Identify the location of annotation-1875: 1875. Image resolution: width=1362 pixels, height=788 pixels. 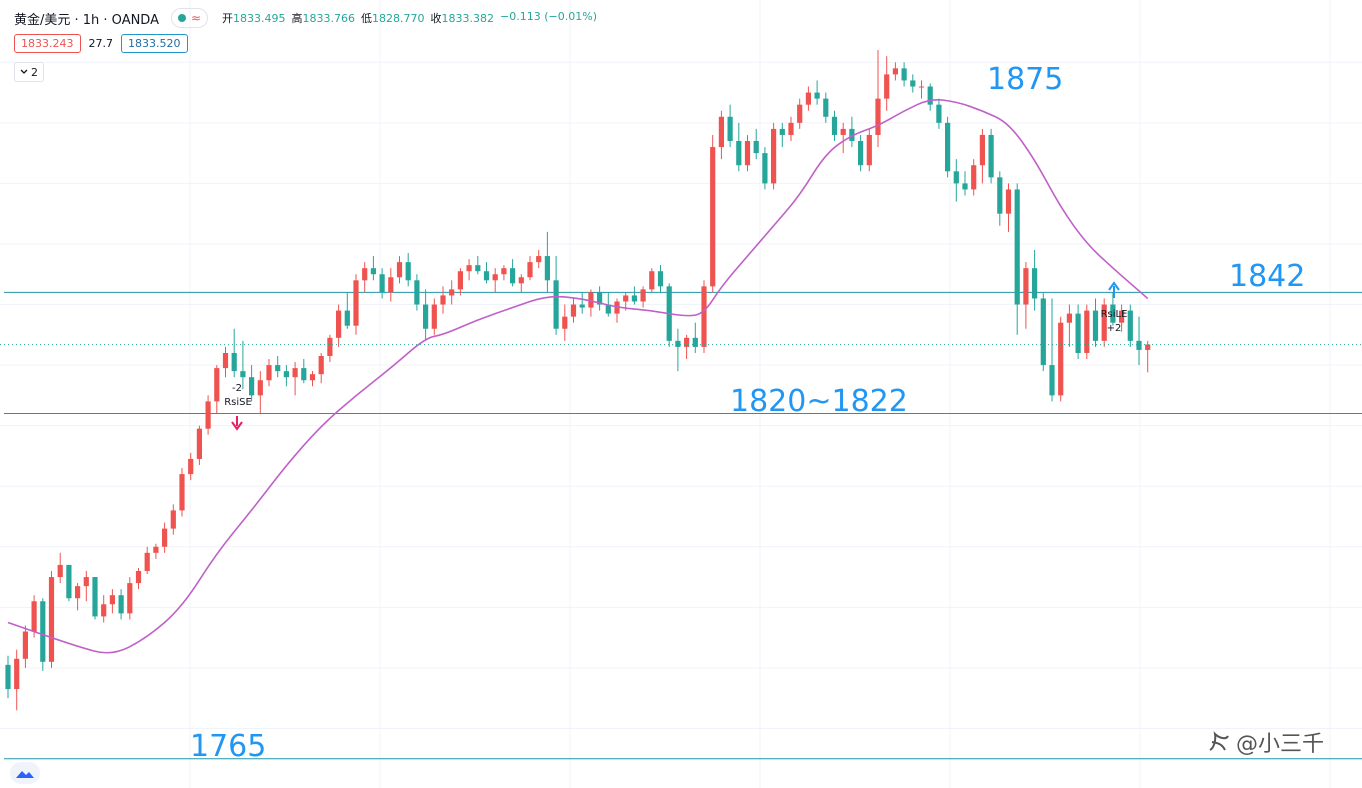
(1025, 79).